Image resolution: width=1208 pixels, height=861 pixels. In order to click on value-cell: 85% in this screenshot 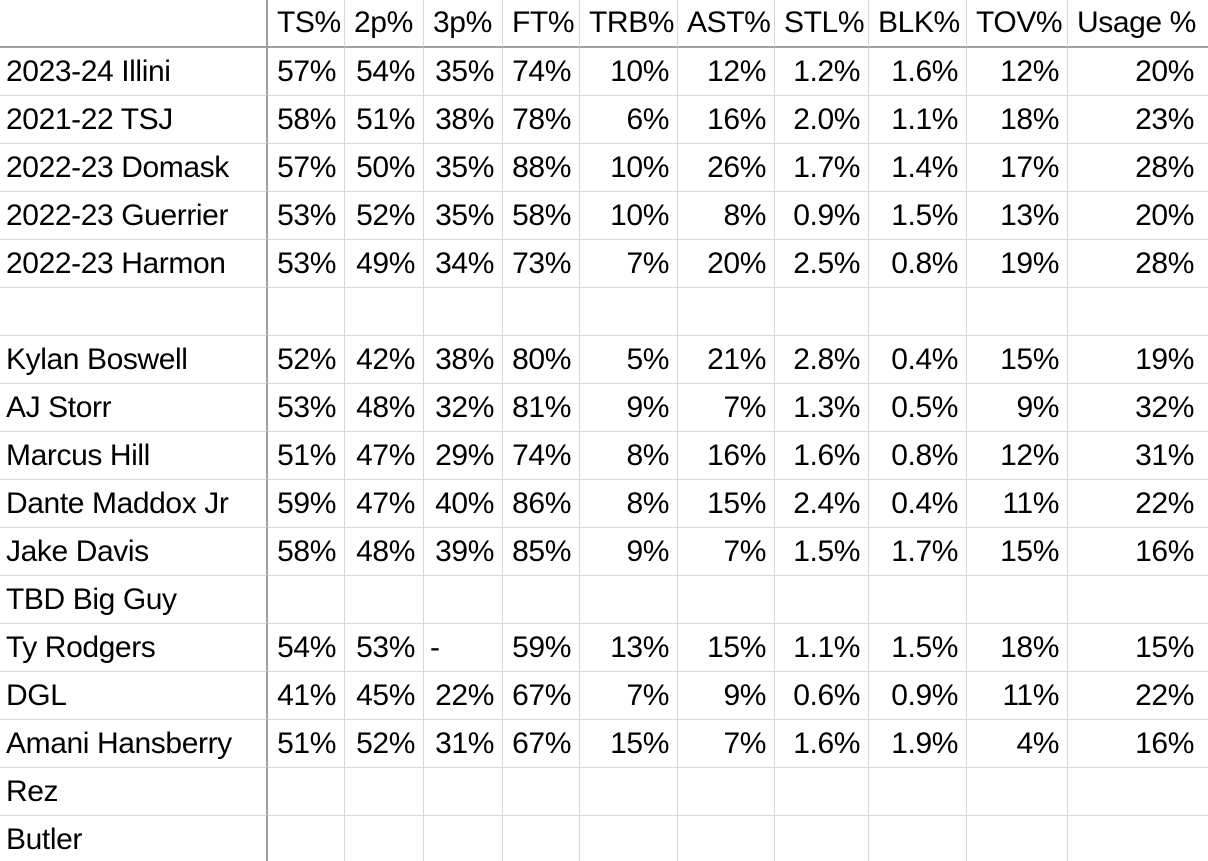, I will do `click(541, 552)`.